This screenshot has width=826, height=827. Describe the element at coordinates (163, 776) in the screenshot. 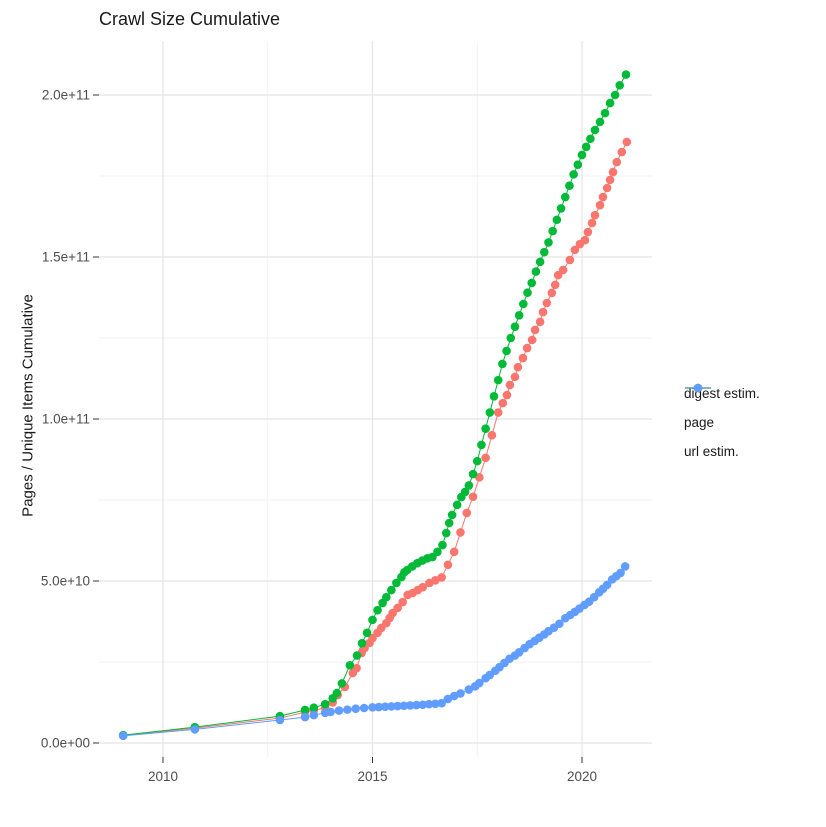

I see `x-tick-label: 2010` at that location.